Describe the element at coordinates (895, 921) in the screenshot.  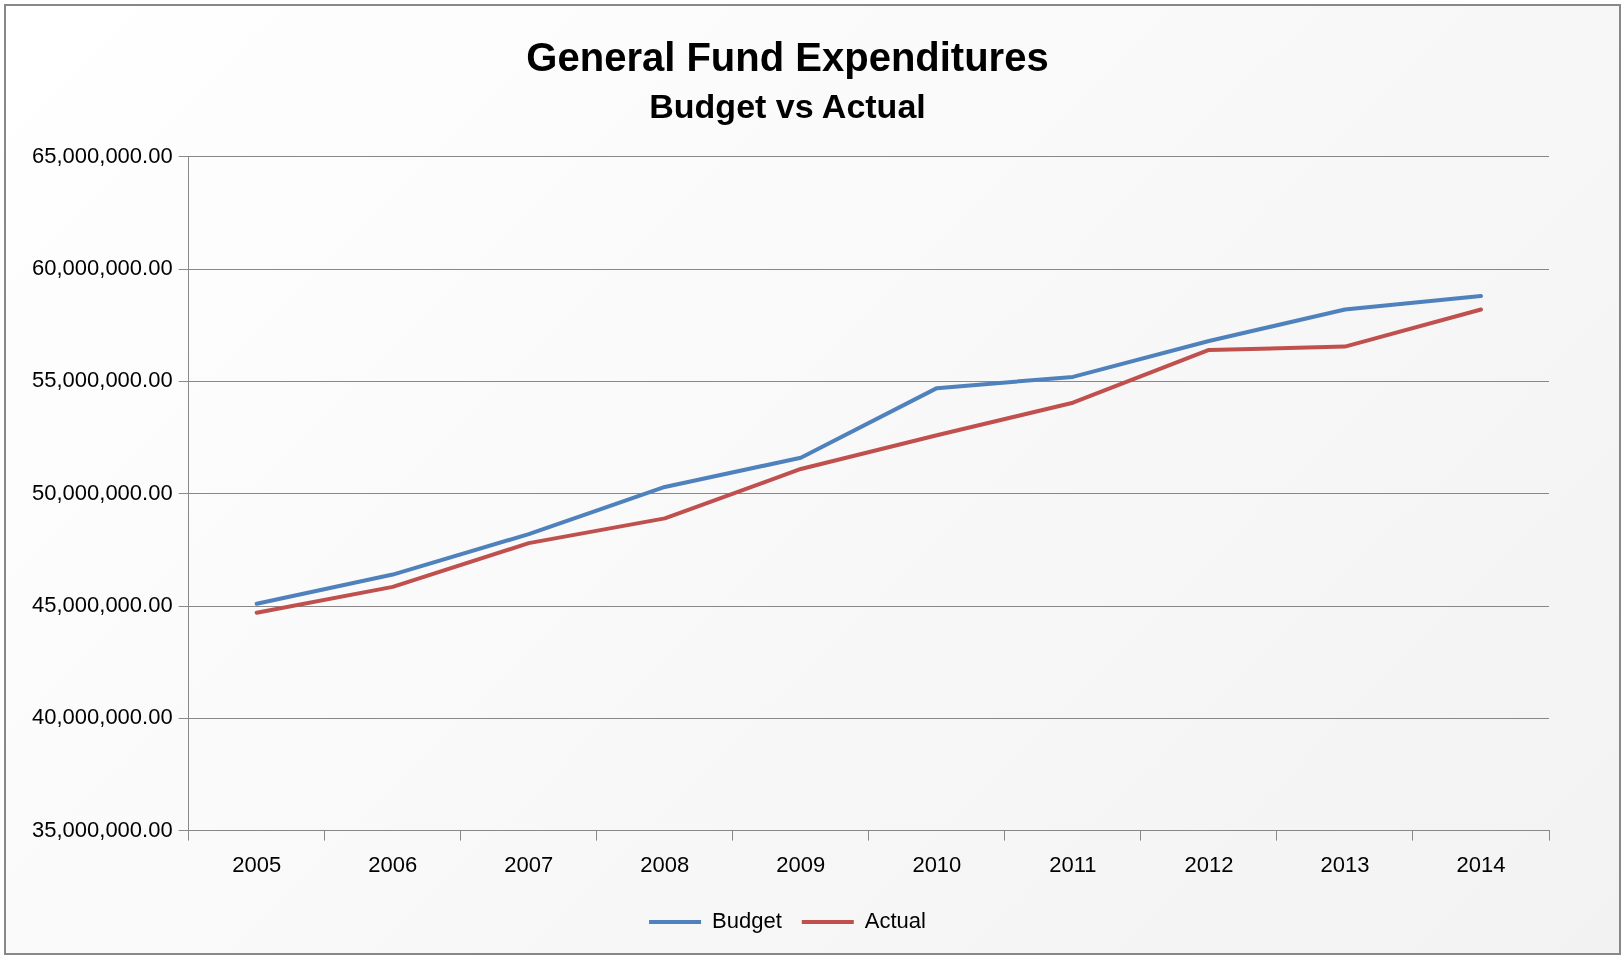
I see `legend-label: Actual` at that location.